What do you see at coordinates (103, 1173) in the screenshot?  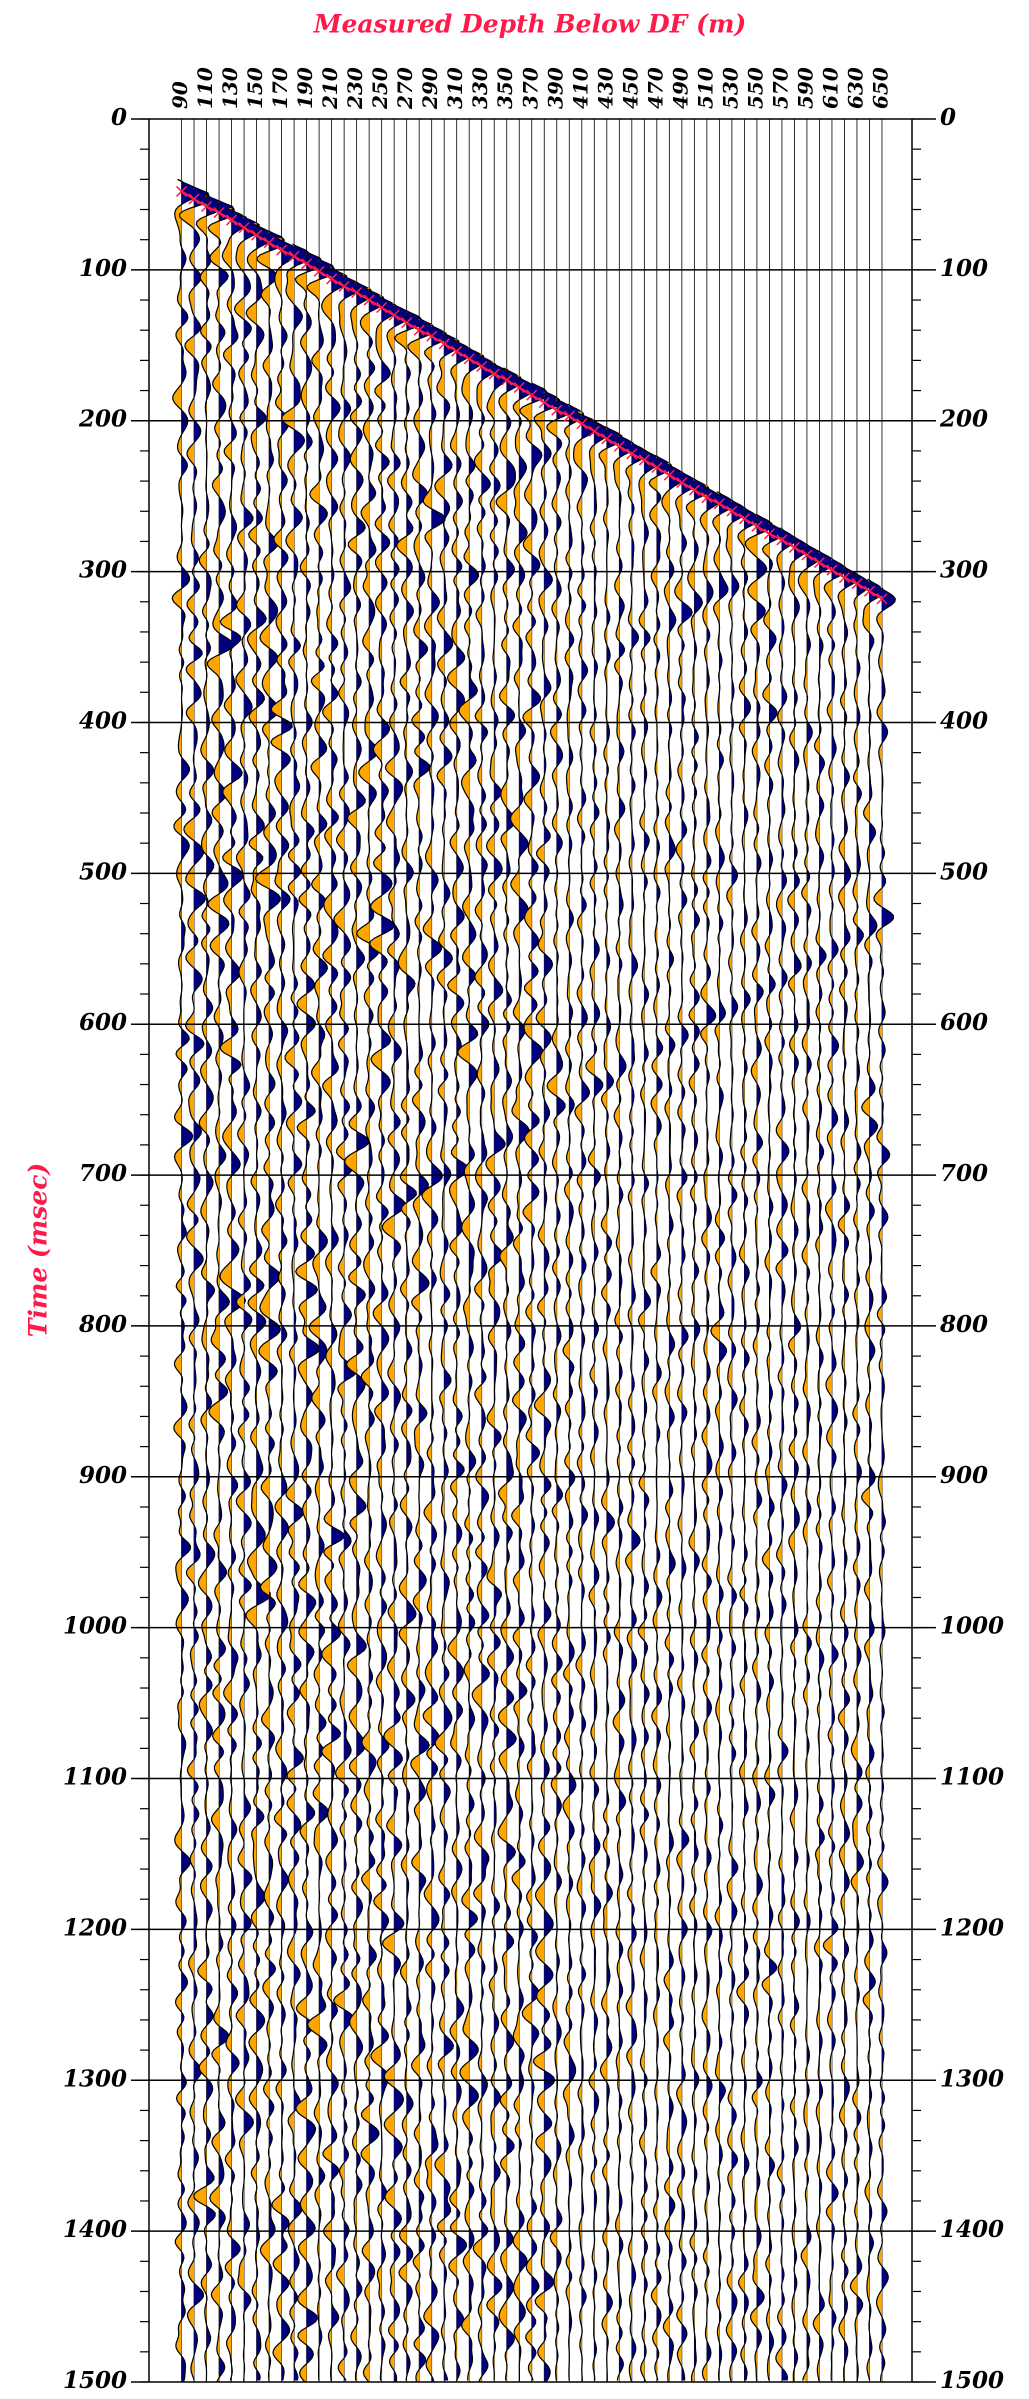 I see `y-tick-label: 700` at bounding box center [103, 1173].